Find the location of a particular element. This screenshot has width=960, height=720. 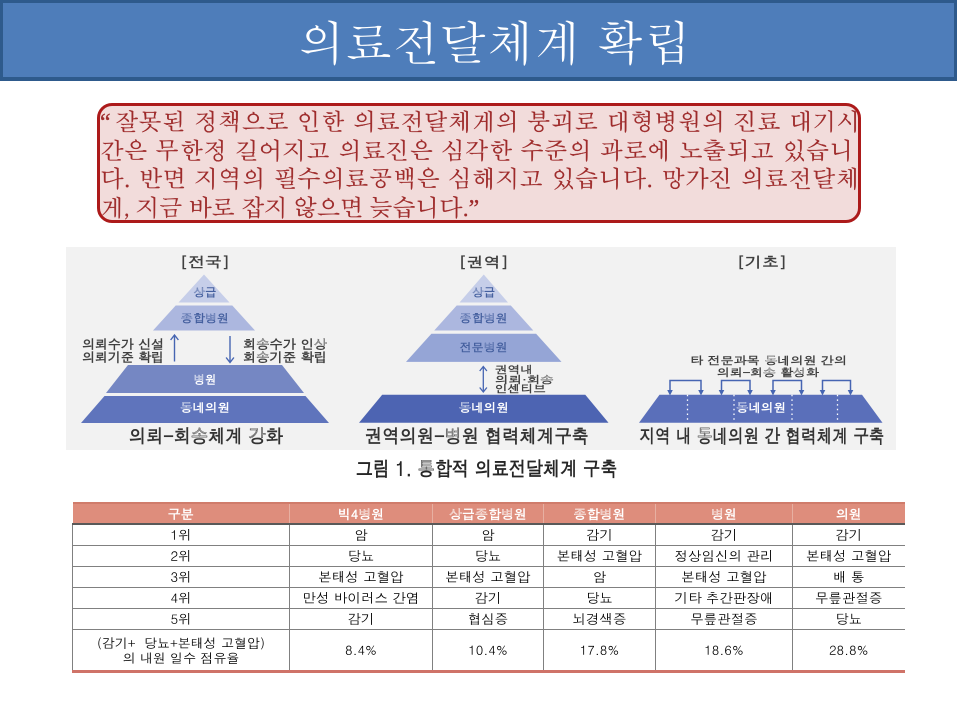

svg-text: [권역] is located at coordinates (484, 263).